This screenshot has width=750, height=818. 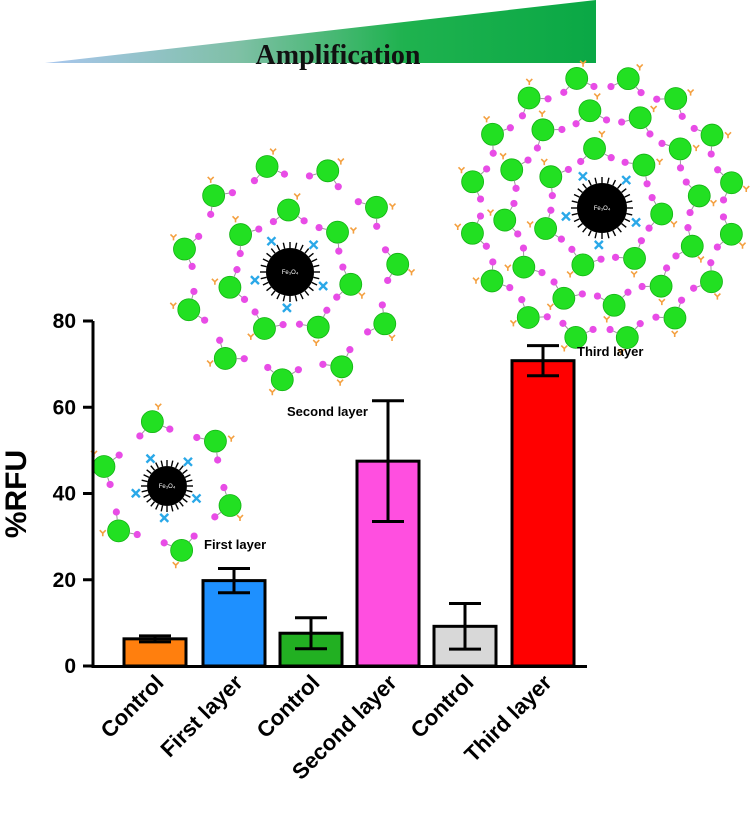 What do you see at coordinates (442, 706) in the screenshot?
I see `x-tick-label-5: Control` at bounding box center [442, 706].